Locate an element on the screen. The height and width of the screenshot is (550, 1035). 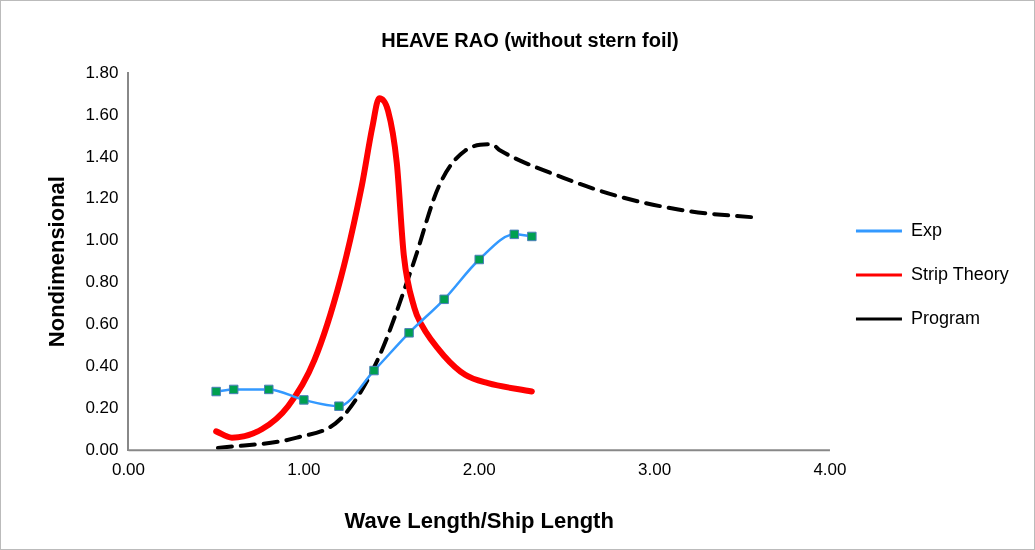
y-tick-label: 1.40 is located at coordinates (102, 156).